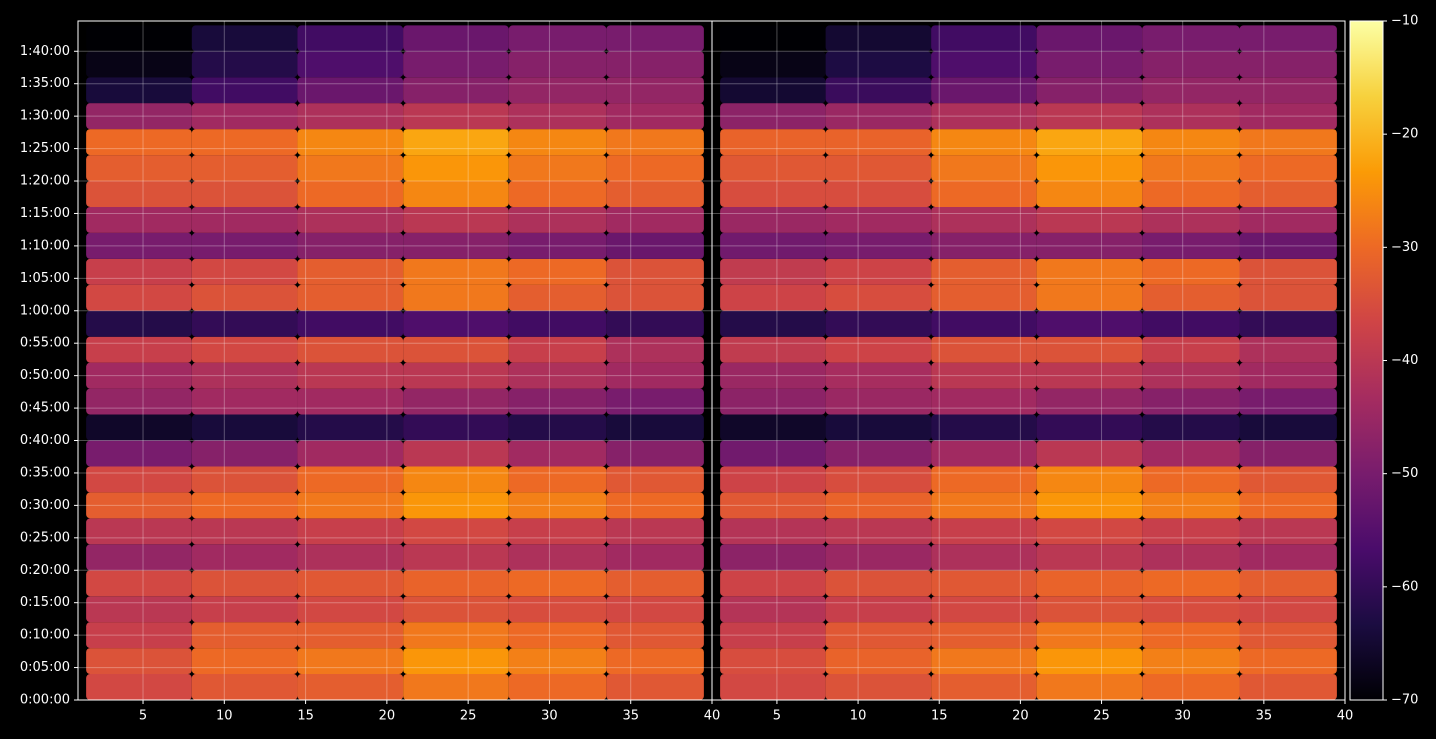 The height and width of the screenshot is (739, 1436). I want to click on y-tick-label: 0:25:00, so click(45, 537).